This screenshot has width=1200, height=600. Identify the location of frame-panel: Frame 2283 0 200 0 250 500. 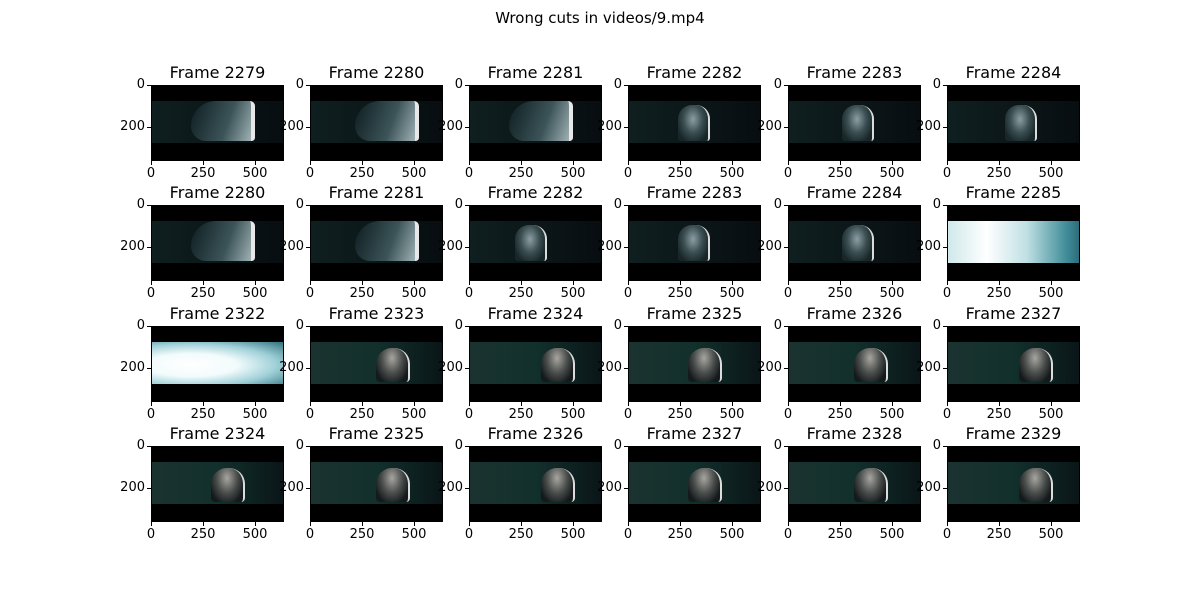
(679, 242).